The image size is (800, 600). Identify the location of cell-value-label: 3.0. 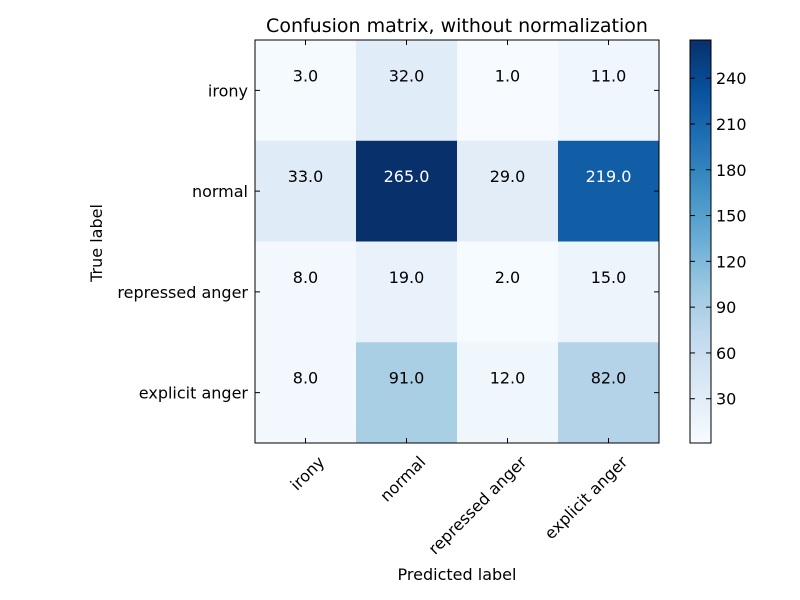
(305, 75).